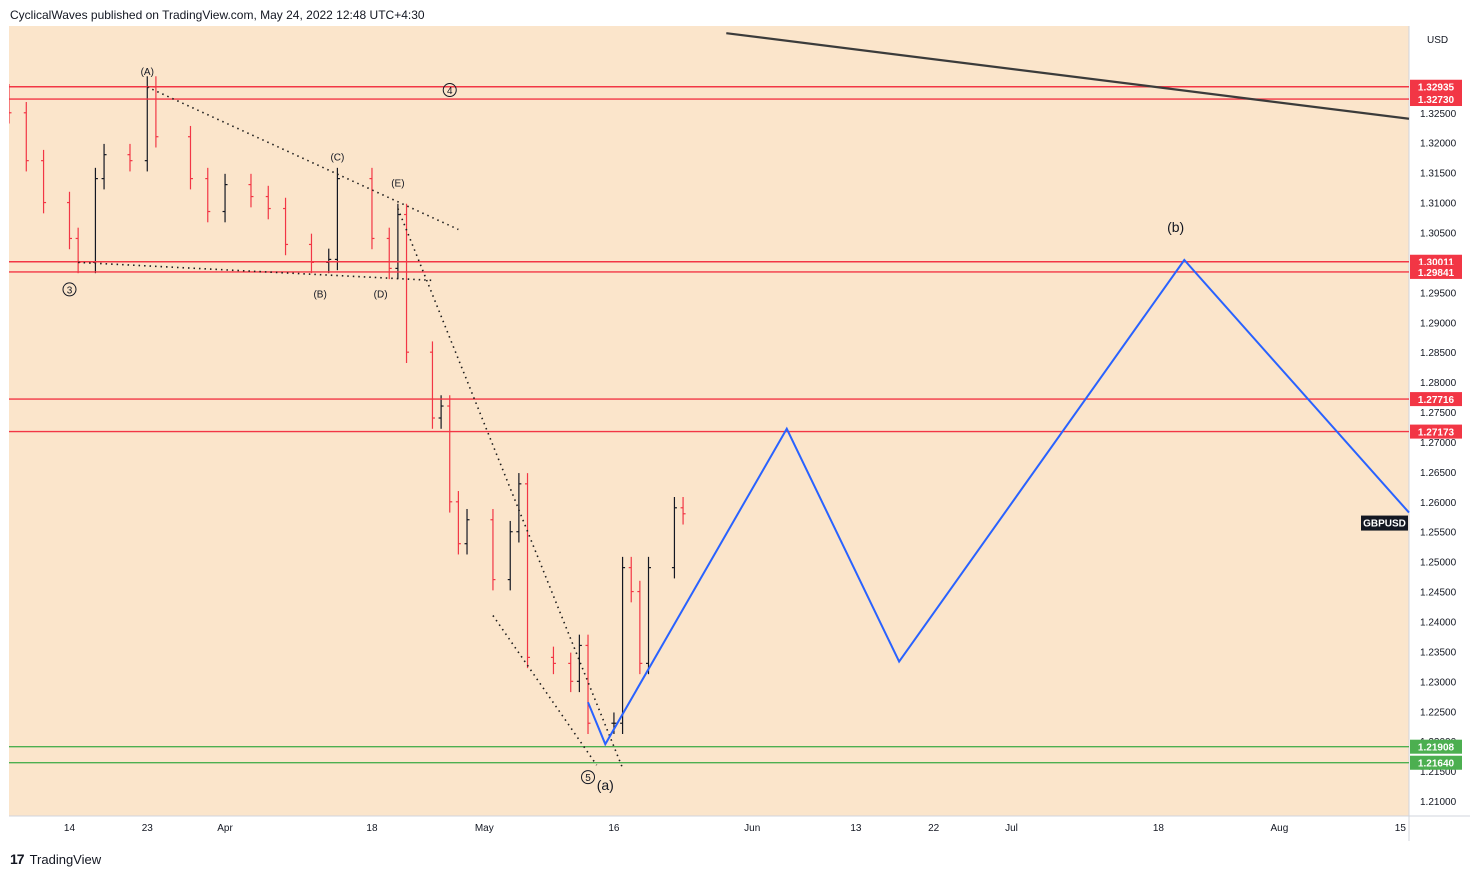  Describe the element at coordinates (1438, 413) in the screenshot. I see `y-tick-label: 1.27500` at that location.